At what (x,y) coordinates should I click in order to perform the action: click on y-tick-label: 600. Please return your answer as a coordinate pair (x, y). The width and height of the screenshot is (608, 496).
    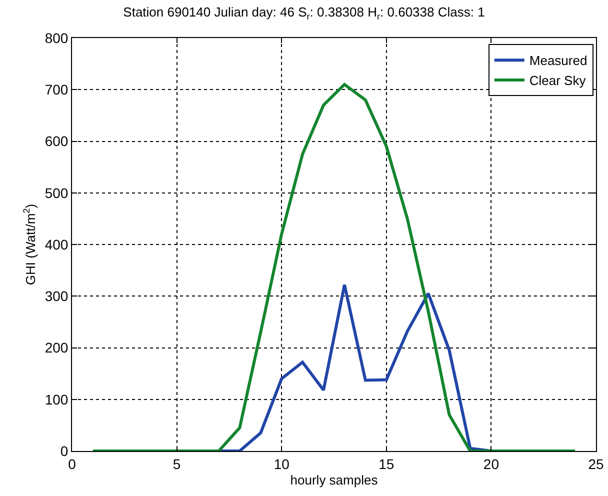
    Looking at the image, I should click on (56, 141).